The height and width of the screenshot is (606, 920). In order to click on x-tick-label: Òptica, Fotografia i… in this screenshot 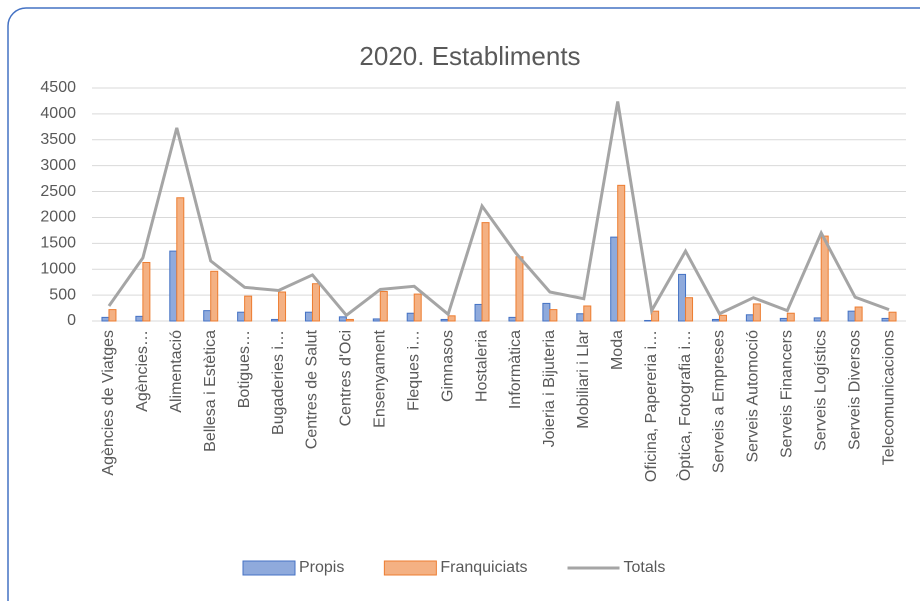, I will do `click(684, 405)`.